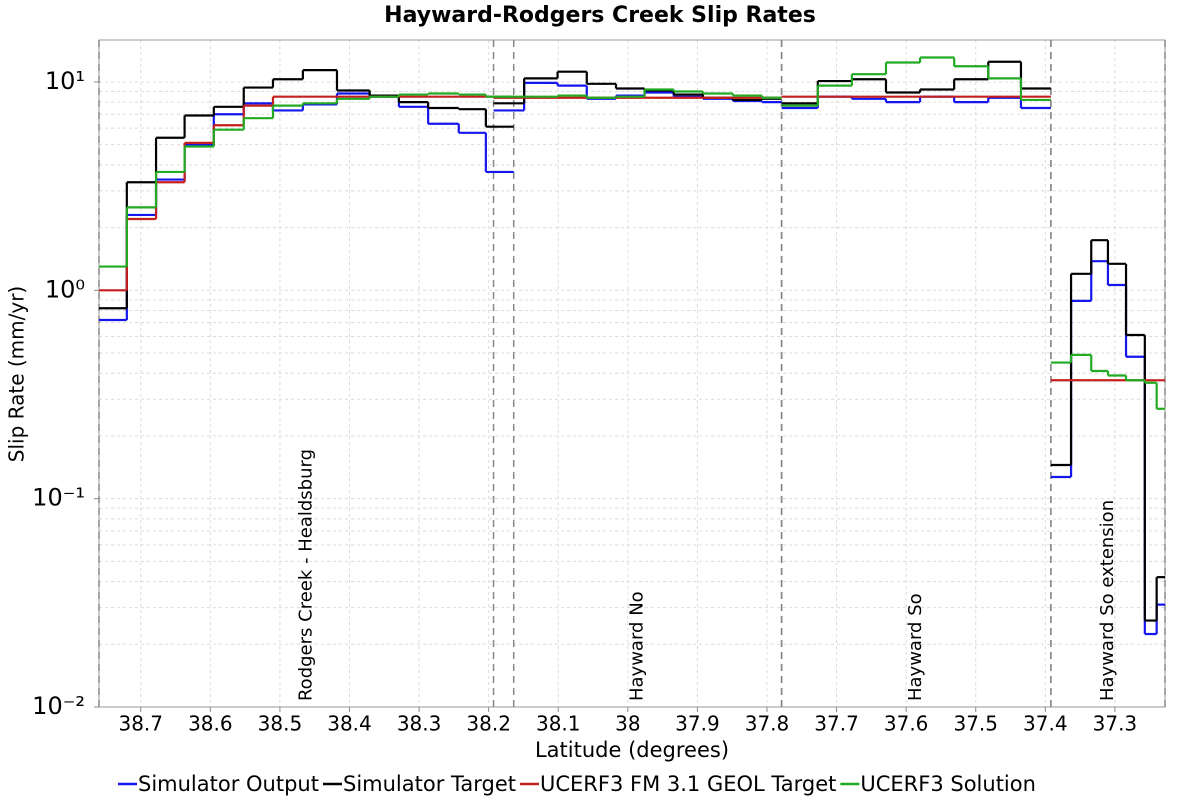 This screenshot has width=1200, height=800. What do you see at coordinates (688, 784) in the screenshot?
I see `legend-label: UCERF3 FM 3.1 GEOL Target` at bounding box center [688, 784].